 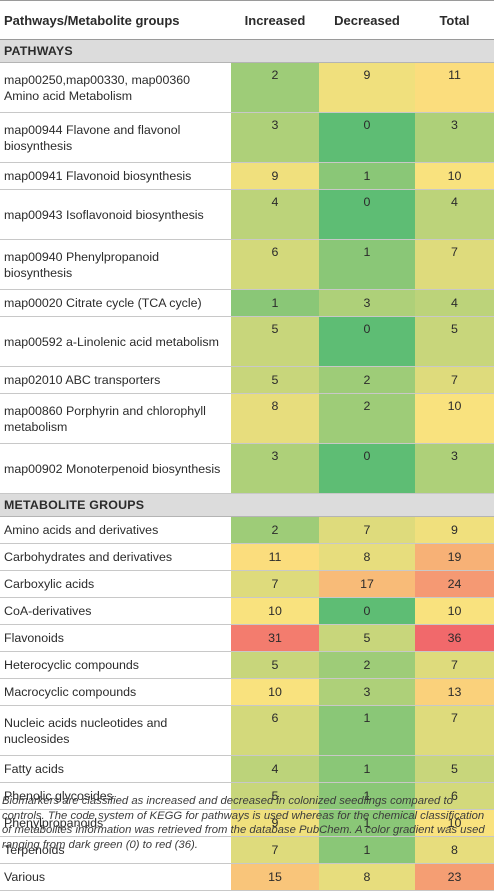 I want to click on row-label: Various, so click(x=115, y=877).